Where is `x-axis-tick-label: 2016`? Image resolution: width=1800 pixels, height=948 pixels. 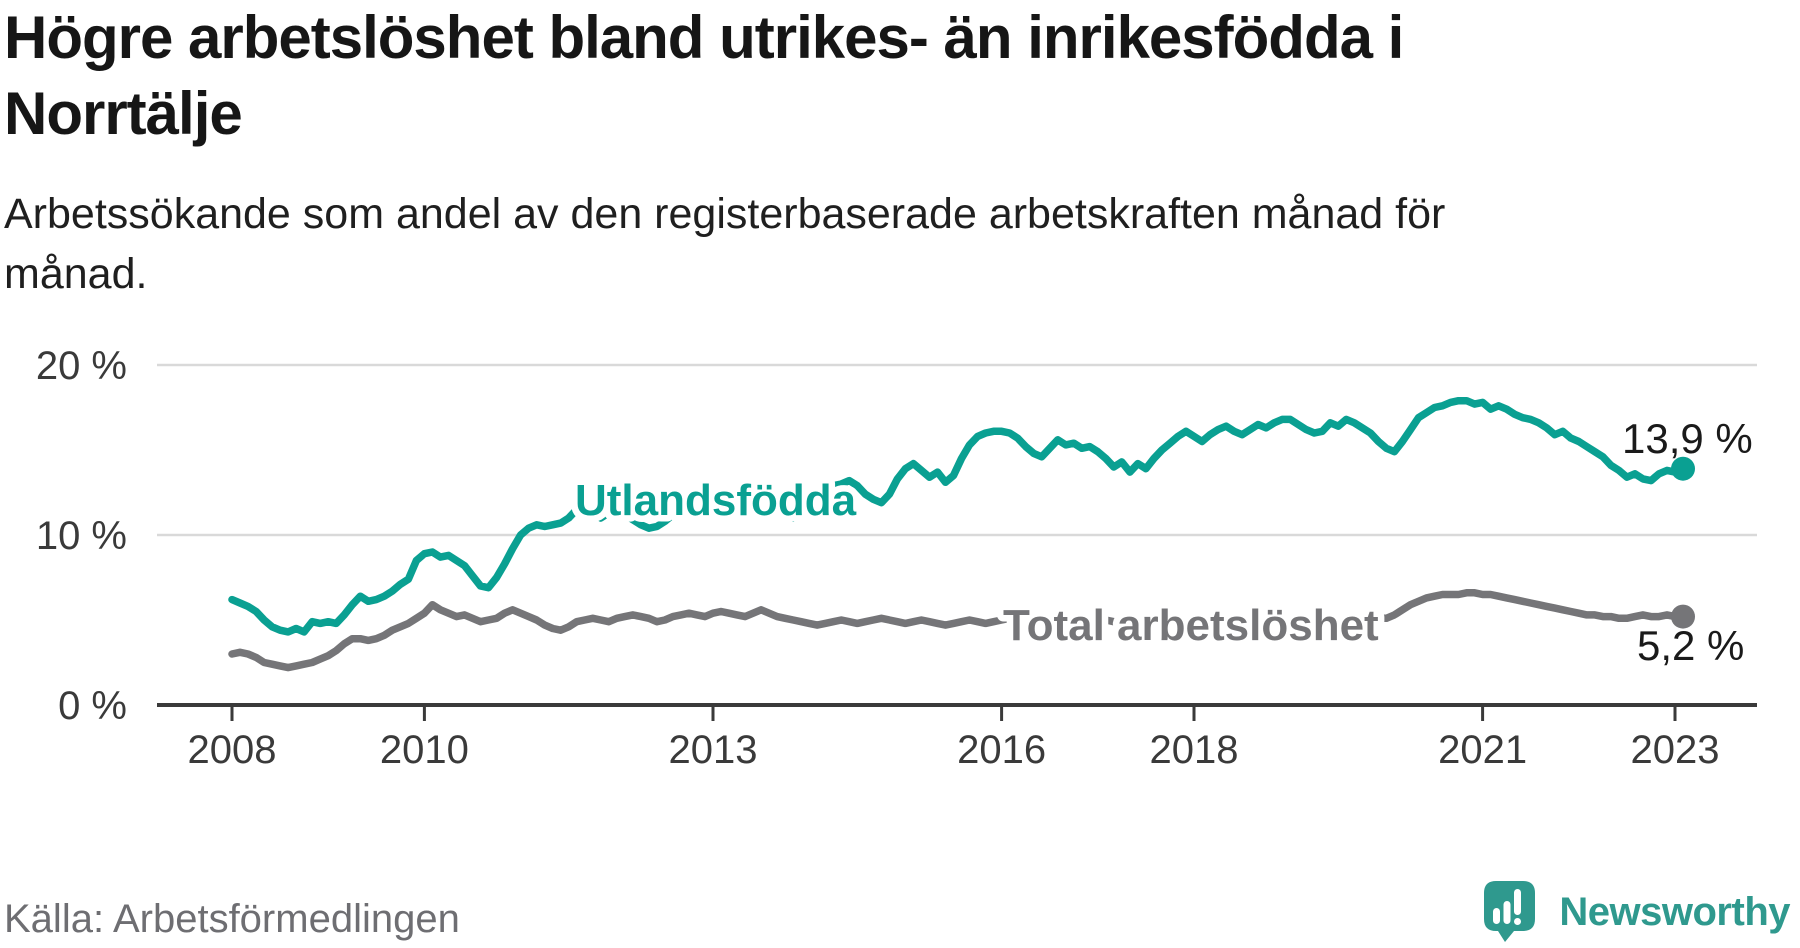 x-axis-tick-label: 2016 is located at coordinates (1001, 750).